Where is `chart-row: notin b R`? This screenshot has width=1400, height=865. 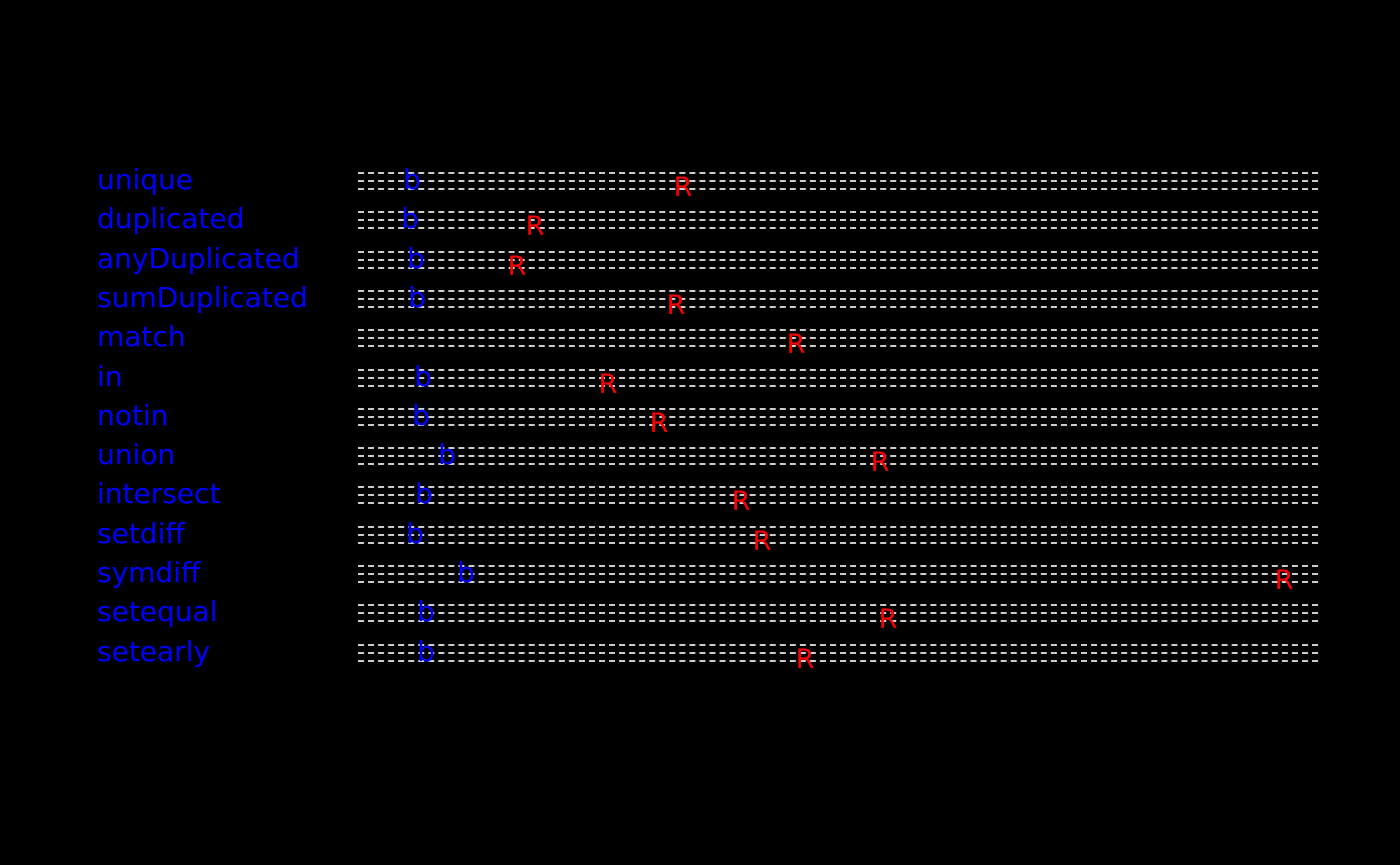 chart-row: notin b R is located at coordinates (700, 427).